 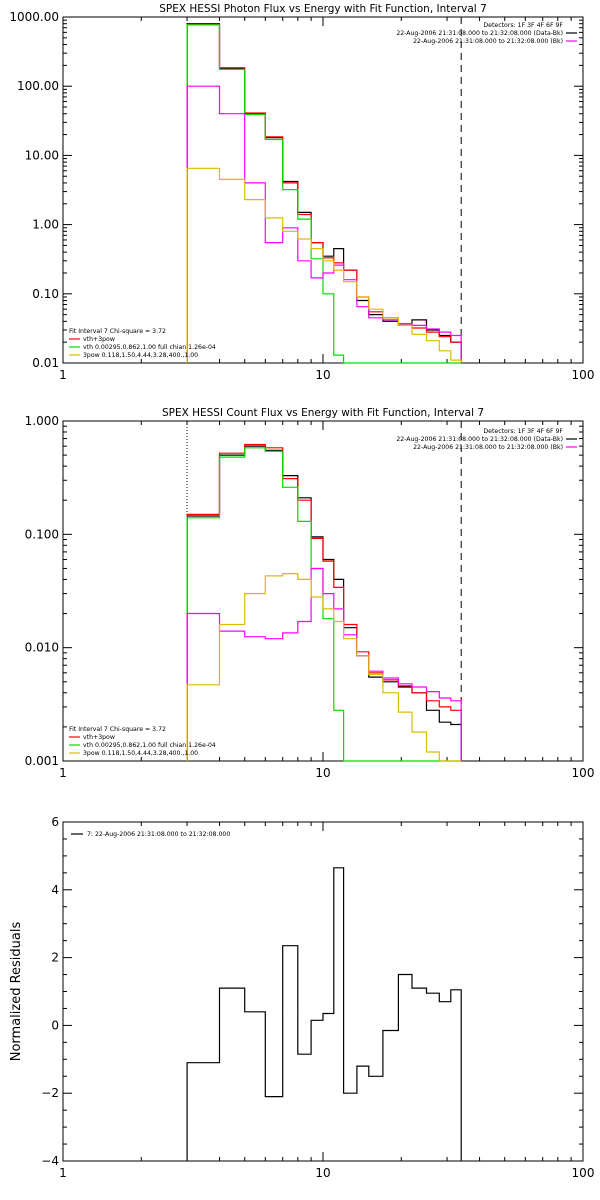 What do you see at coordinates (42, 648) in the screenshot?
I see `y-tick-label: 0.010` at bounding box center [42, 648].